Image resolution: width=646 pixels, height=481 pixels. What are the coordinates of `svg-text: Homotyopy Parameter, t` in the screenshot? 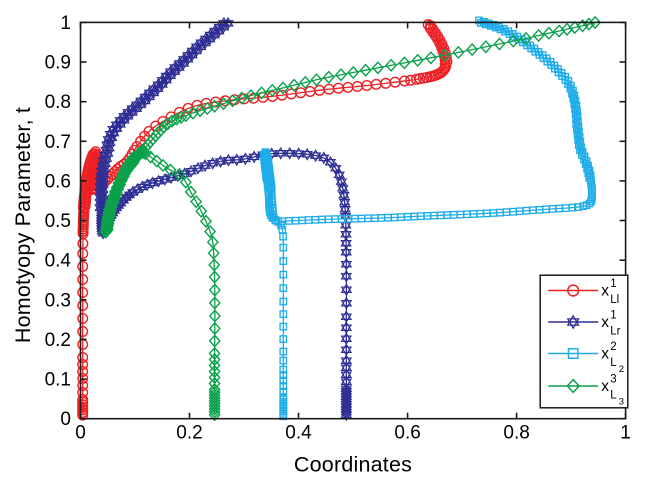 It's located at (23, 225).